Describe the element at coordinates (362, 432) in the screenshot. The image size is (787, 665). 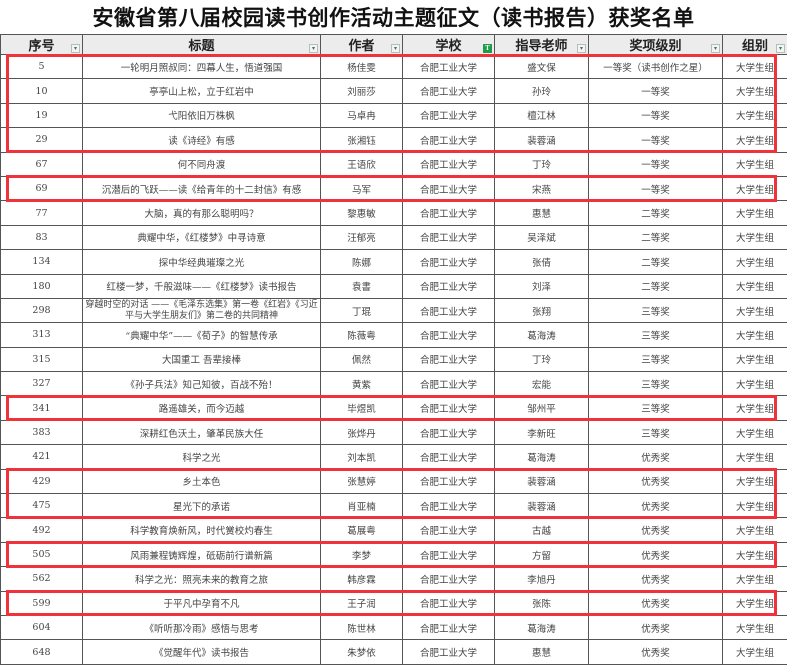
I see `cell-author: 张烨丹` at that location.